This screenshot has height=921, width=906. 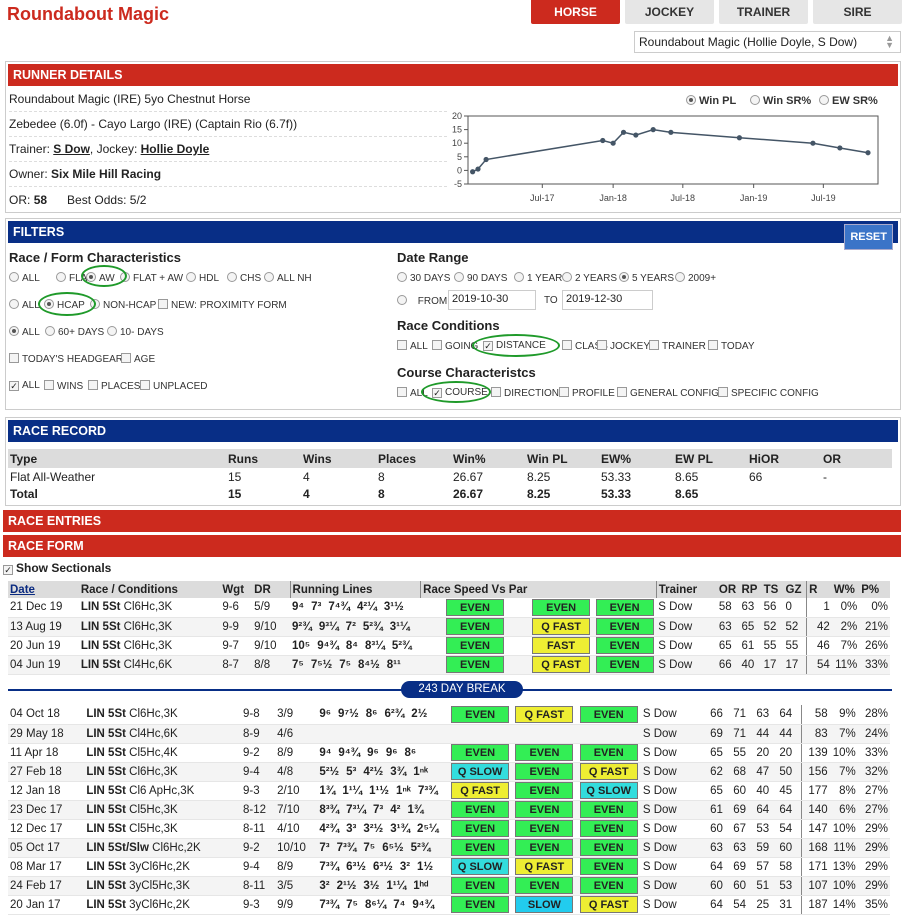 What do you see at coordinates (135, 332) in the screenshot?
I see `filter-10-days: 10- DAYS` at bounding box center [135, 332].